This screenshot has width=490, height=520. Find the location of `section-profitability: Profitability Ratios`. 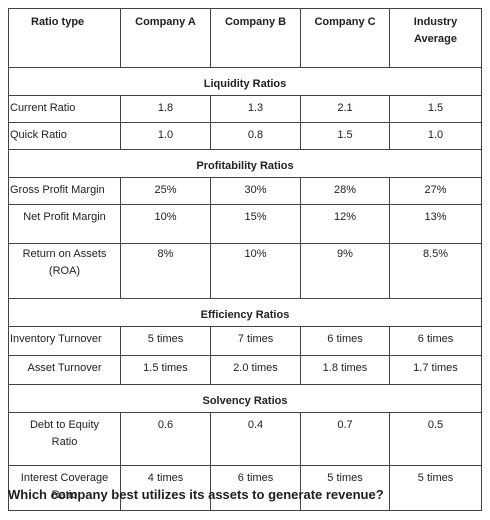

section-profitability: Profitability Ratios is located at coordinates (245, 163).